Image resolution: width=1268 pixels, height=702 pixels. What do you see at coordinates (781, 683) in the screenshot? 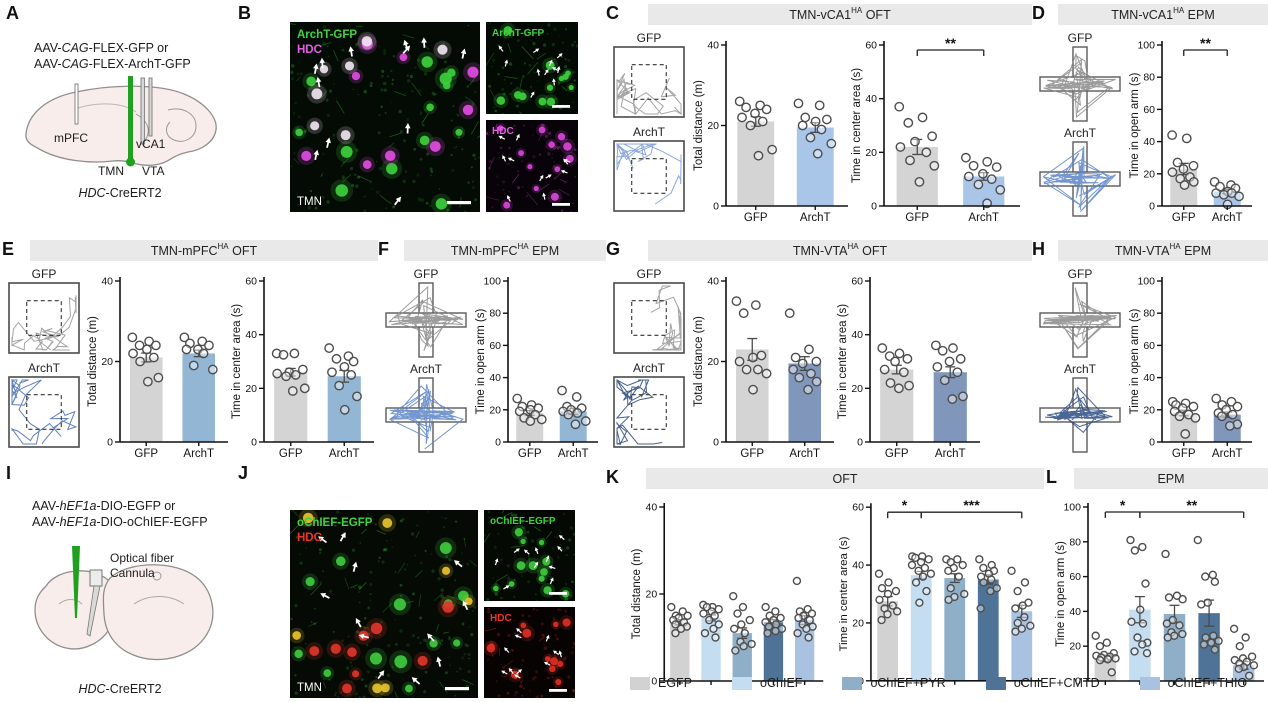
I see `legend-label-ochief: oChIEF` at bounding box center [781, 683].